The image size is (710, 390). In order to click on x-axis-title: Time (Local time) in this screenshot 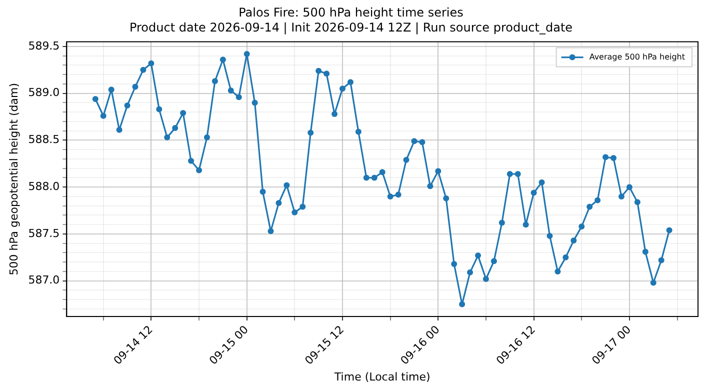, I will do `click(381, 377)`.